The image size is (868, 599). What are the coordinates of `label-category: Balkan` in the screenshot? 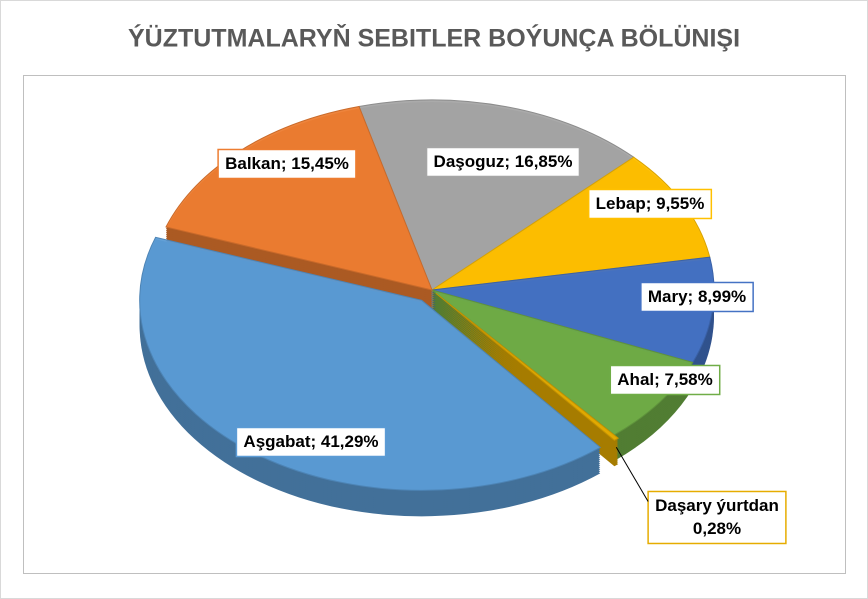 It's located at (253, 163).